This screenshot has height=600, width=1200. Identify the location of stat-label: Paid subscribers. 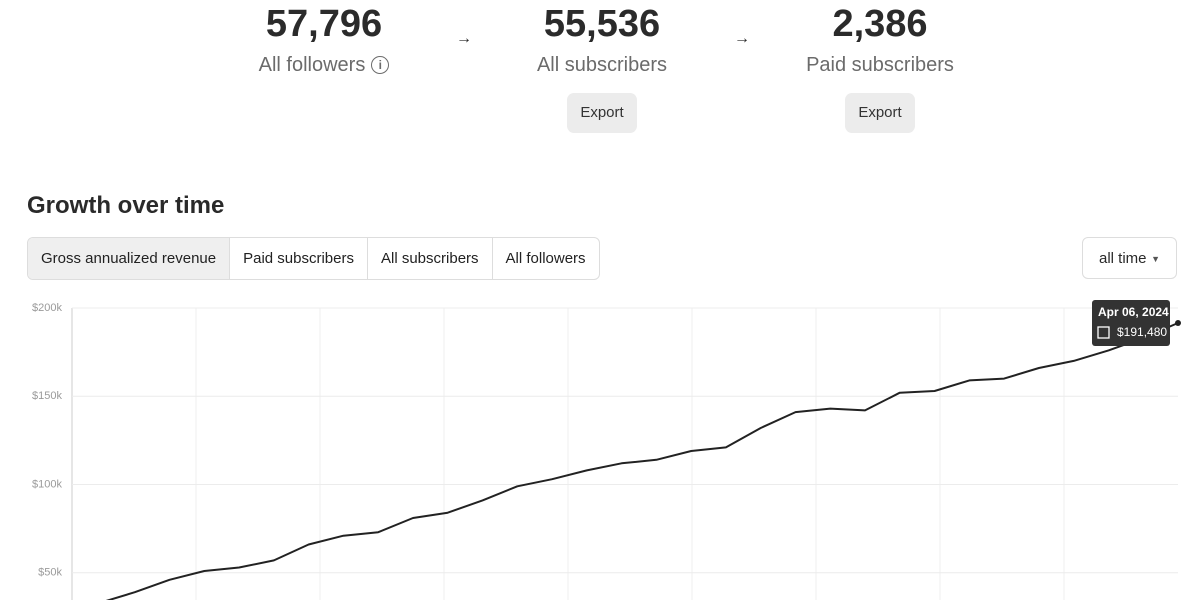
(880, 65).